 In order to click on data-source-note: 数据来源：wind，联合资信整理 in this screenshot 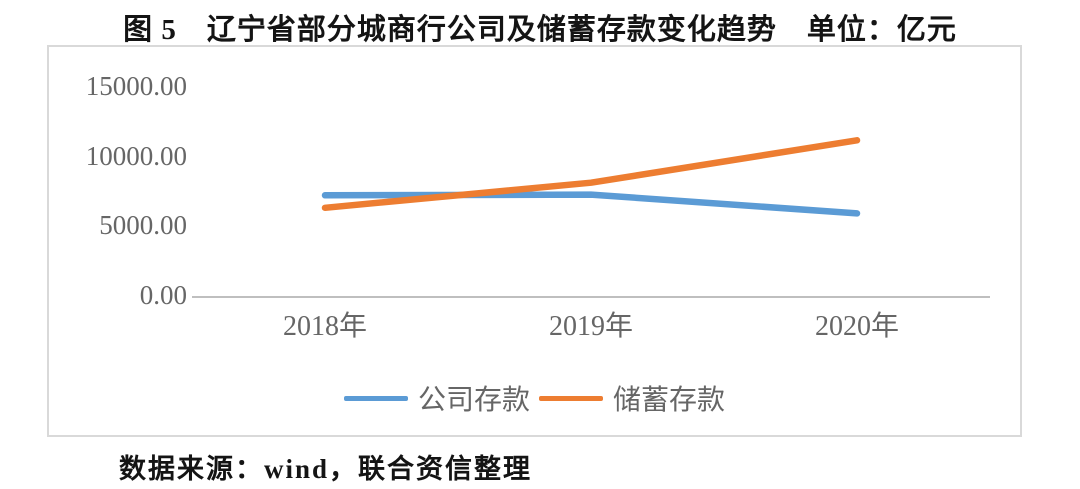, I will do `click(326, 469)`.